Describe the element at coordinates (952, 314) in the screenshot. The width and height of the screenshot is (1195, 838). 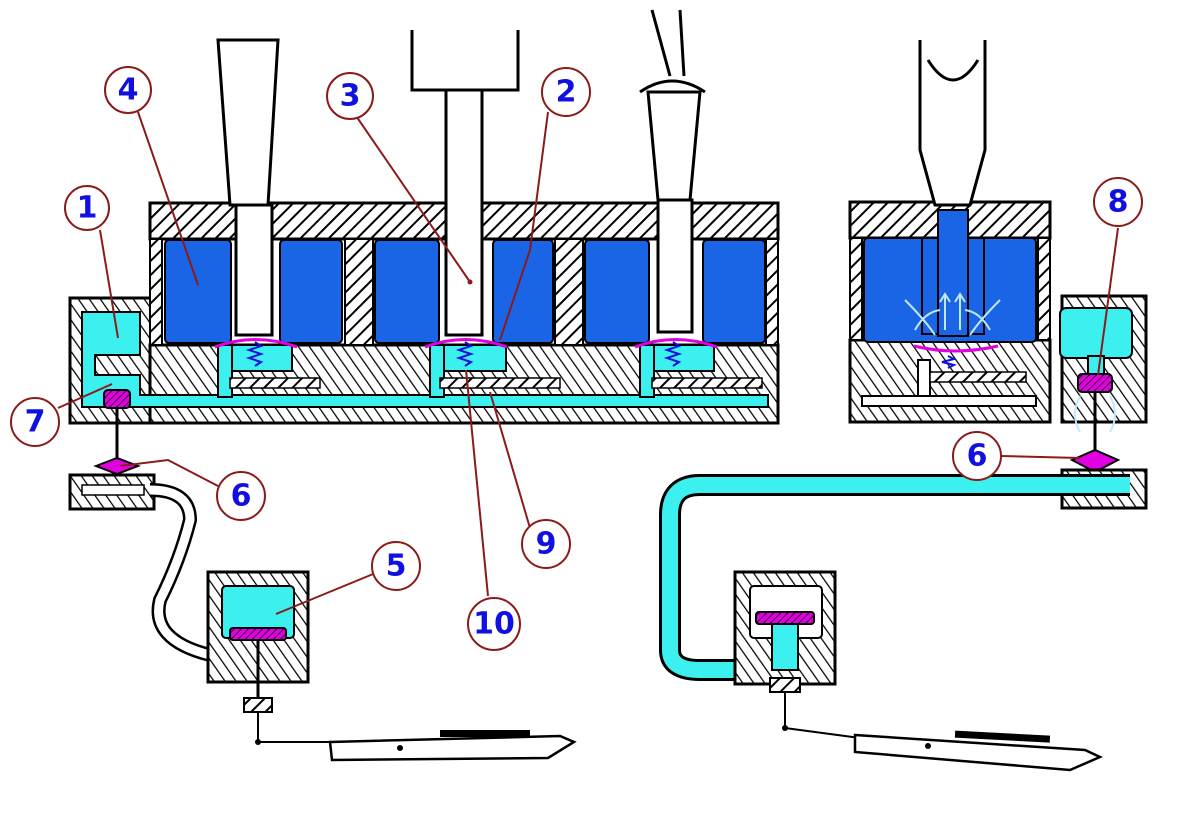
I see `flow-arrows-icon` at that location.